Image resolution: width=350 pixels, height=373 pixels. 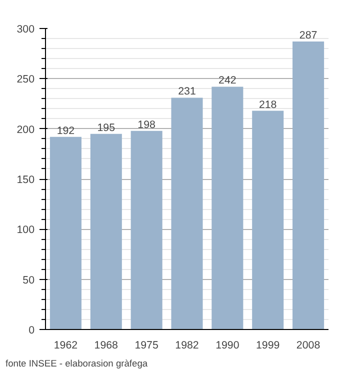 I want to click on data-label: 242, so click(x=227, y=80).